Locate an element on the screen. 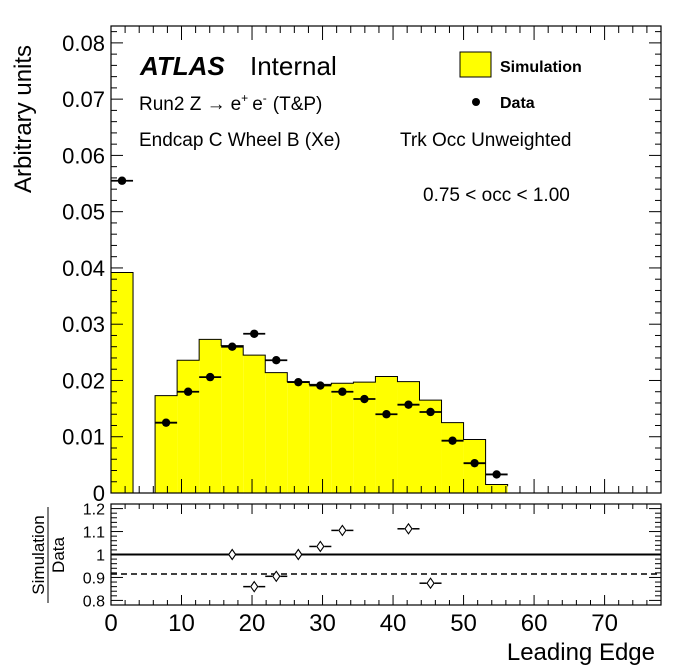 The height and width of the screenshot is (672, 696). legend-data-label: Data is located at coordinates (517, 103).